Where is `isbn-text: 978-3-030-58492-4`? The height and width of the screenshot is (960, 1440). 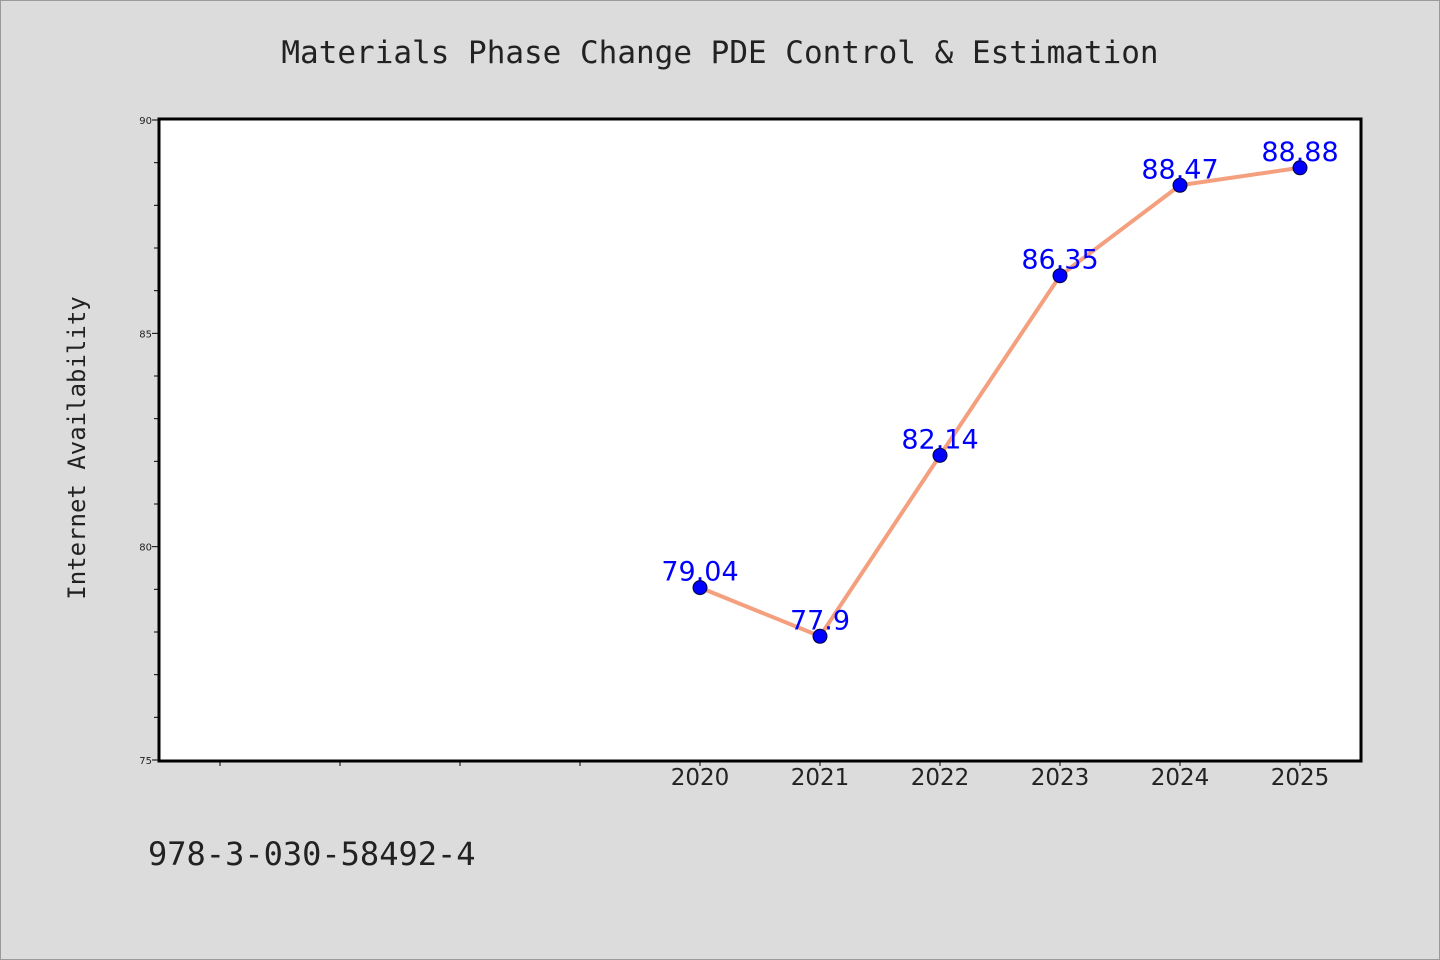
isbn-text: 978-3-030-58492-4 is located at coordinates (312, 854).